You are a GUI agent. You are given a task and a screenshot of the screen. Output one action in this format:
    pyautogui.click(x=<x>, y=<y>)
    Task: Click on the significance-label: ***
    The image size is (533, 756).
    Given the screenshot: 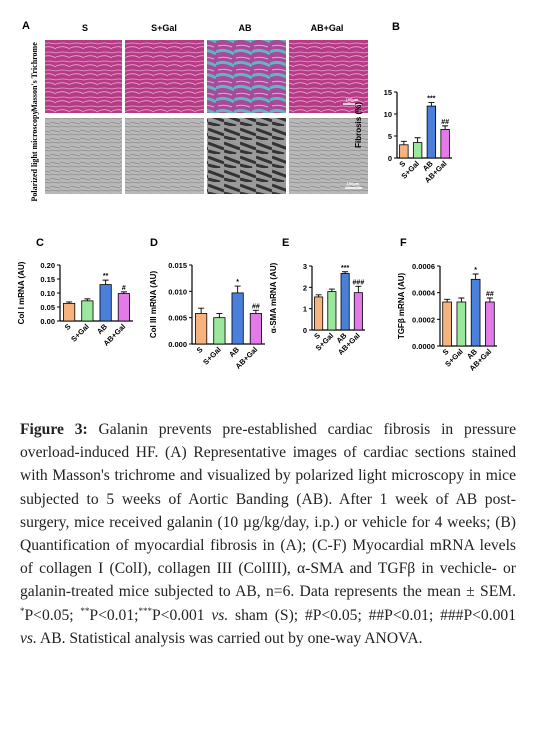 What is the action you would take?
    pyautogui.click(x=431, y=99)
    